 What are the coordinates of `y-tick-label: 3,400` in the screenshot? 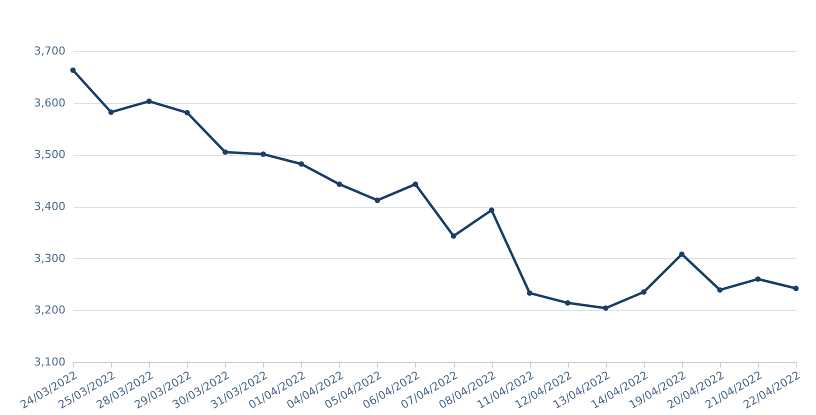 It's located at (50, 206).